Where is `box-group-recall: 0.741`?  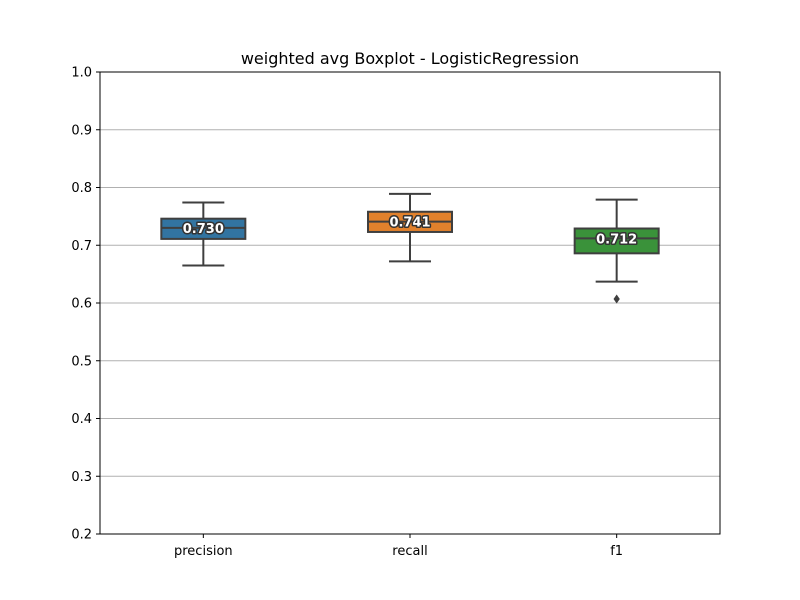 box-group-recall: 0.741 is located at coordinates (410, 227).